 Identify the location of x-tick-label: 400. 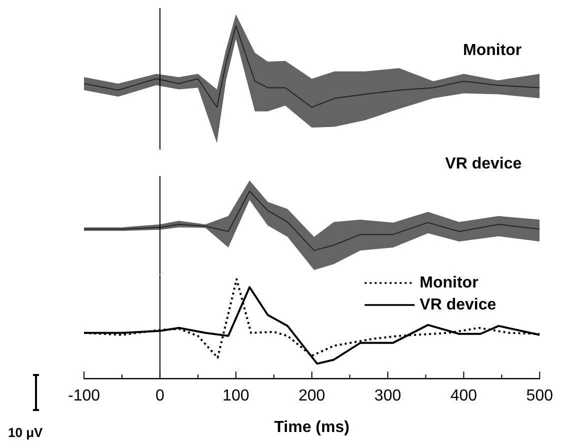
(464, 396).